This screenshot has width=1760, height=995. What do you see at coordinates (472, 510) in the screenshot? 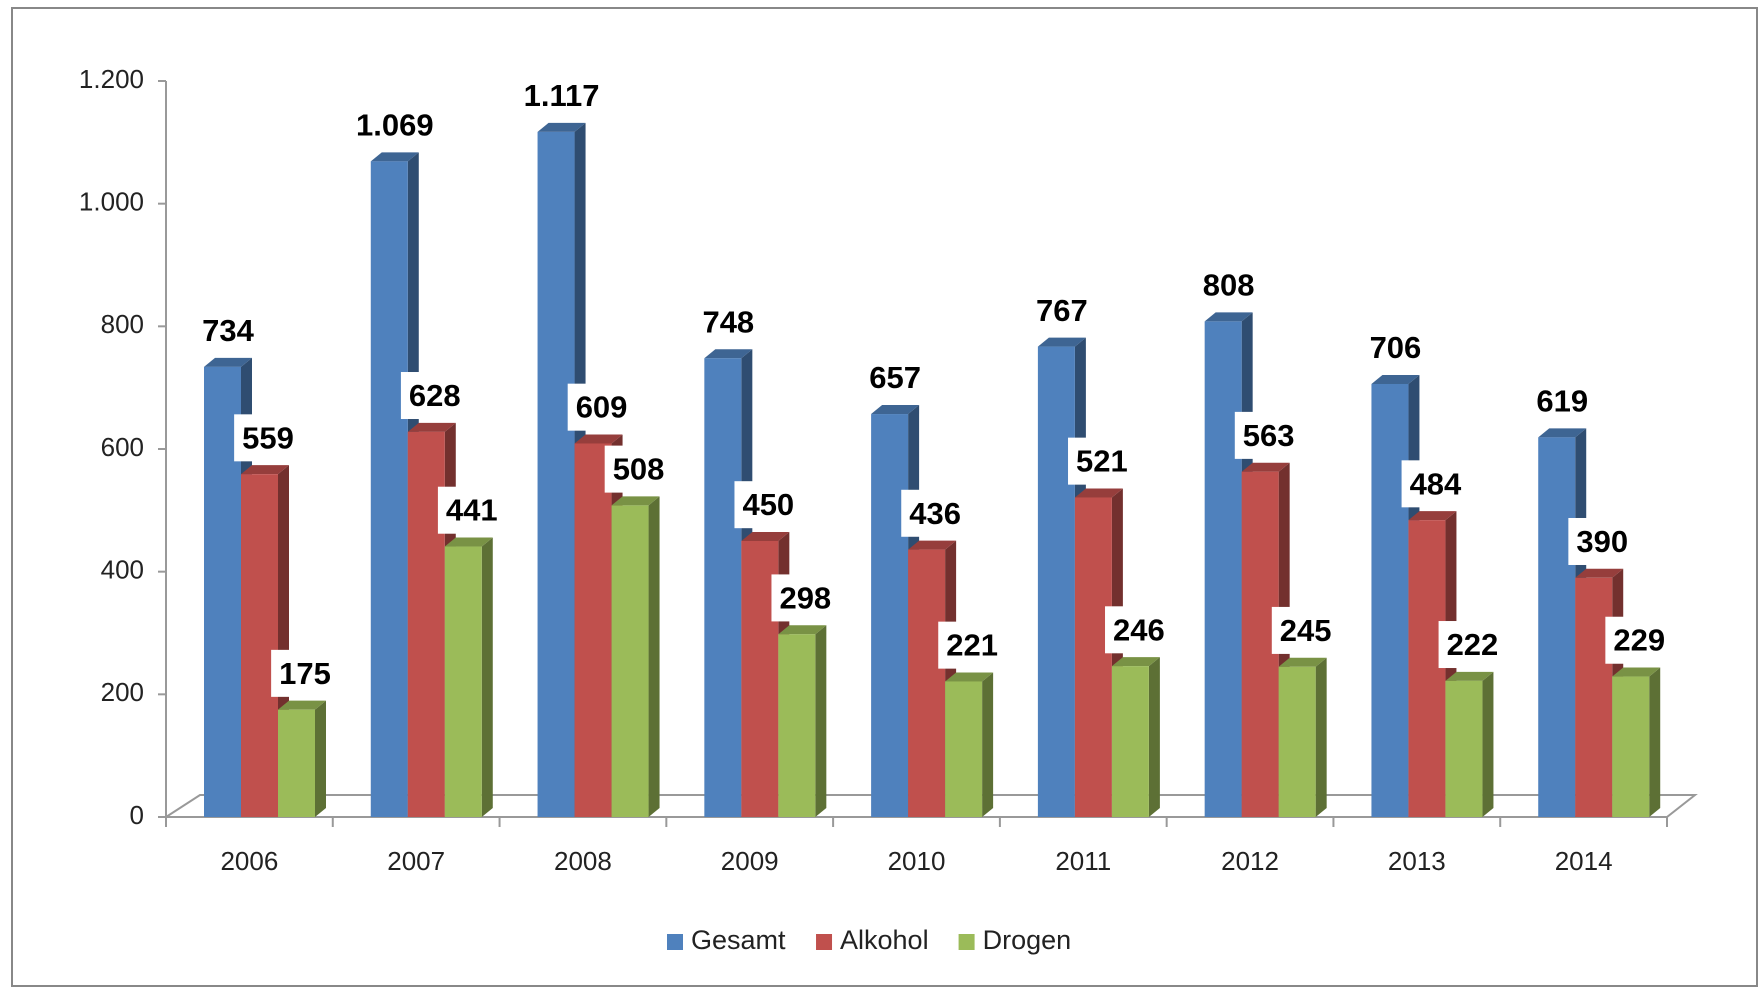
I see `data-label: 441` at bounding box center [472, 510].